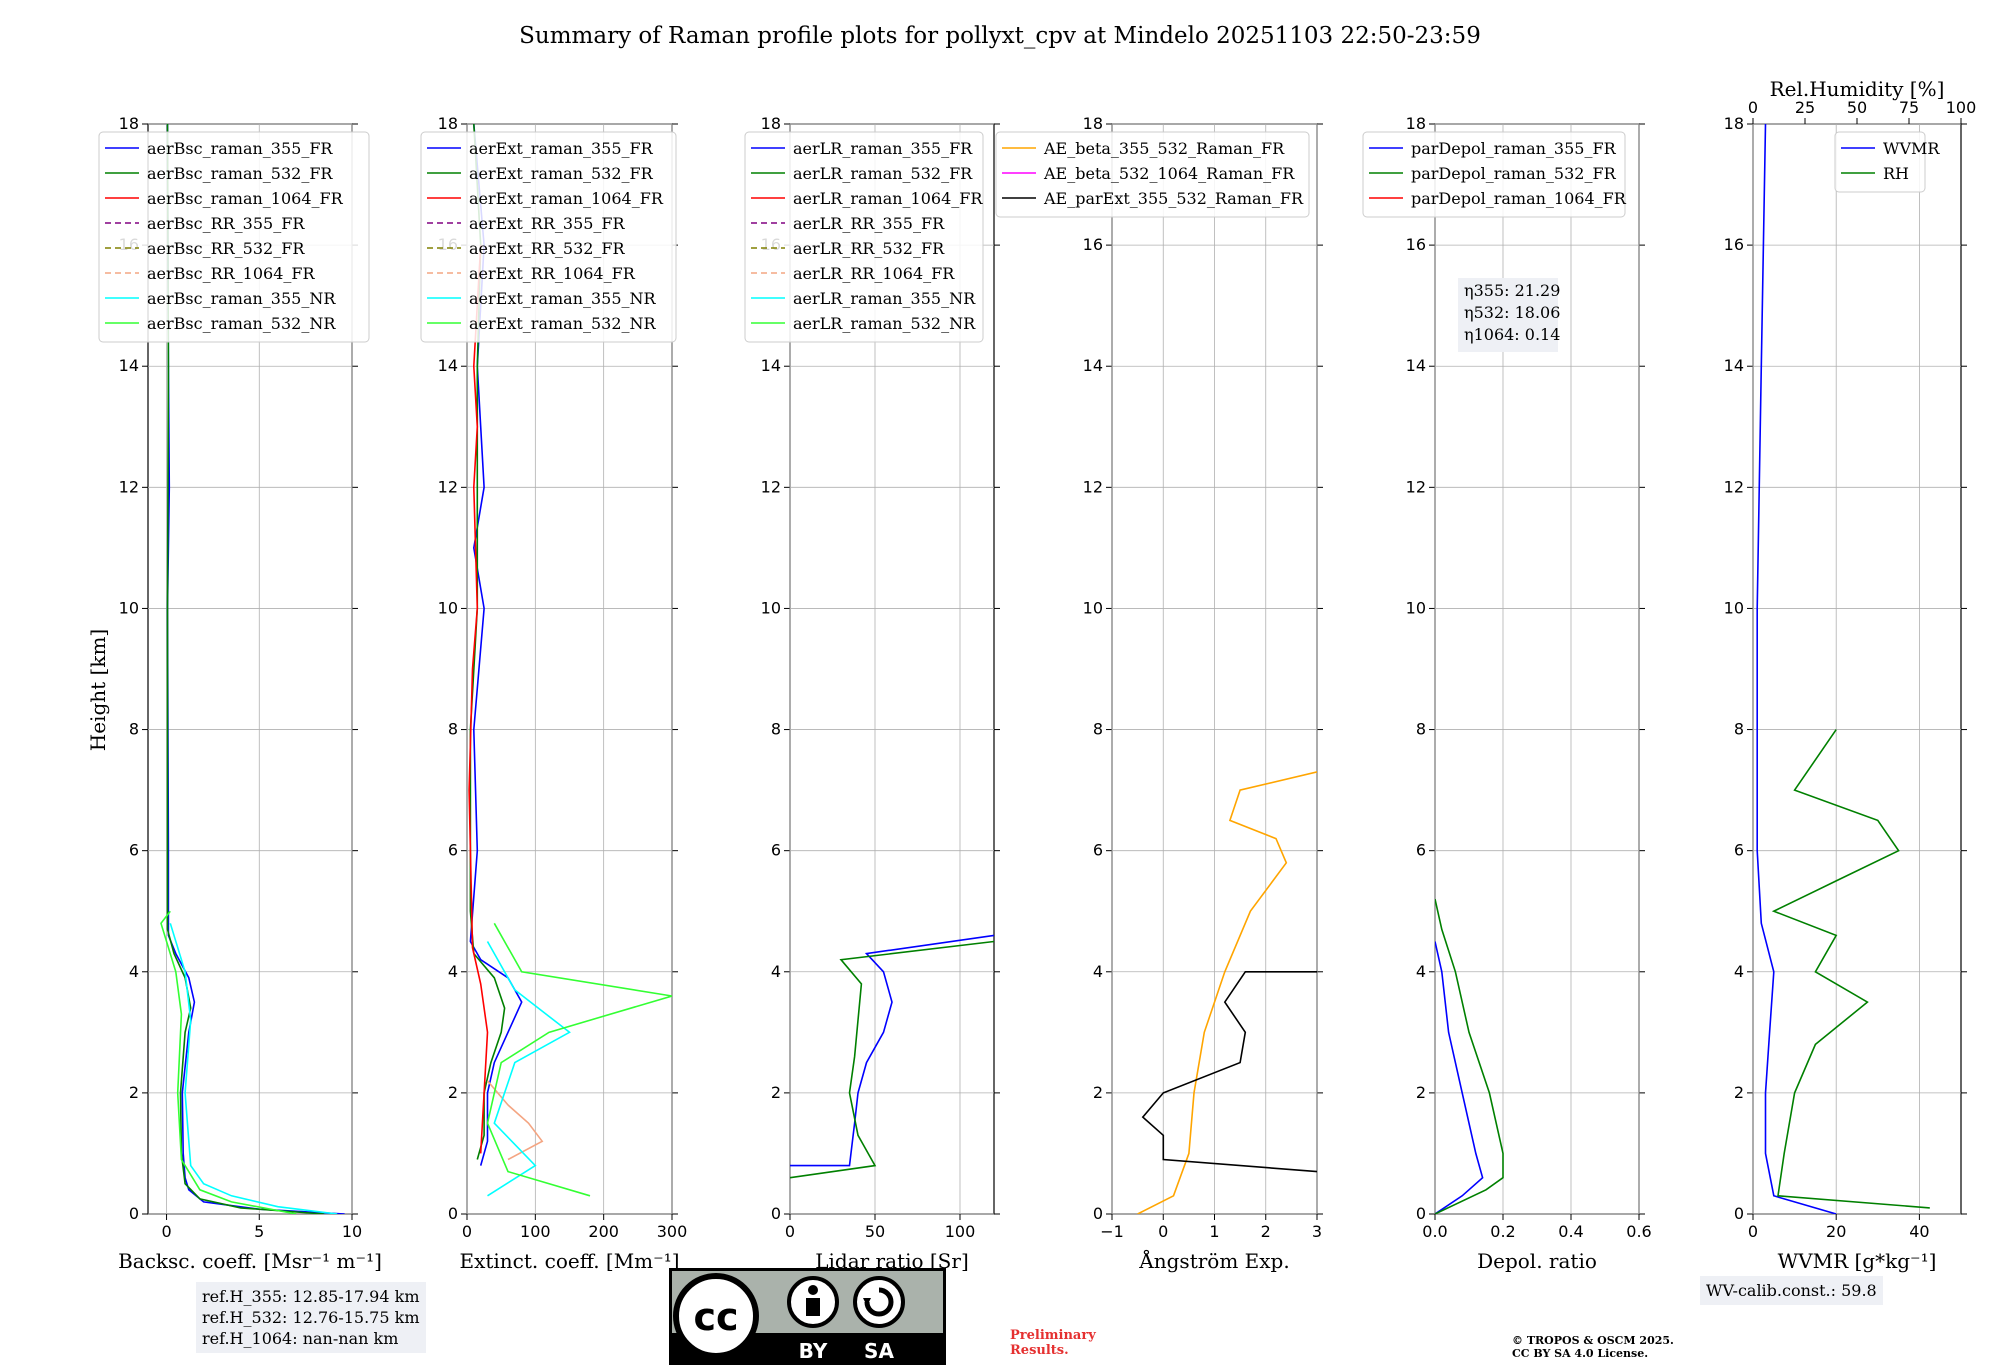 Image resolution: width=2000 pixels, height=1369 pixels. I want to click on wv-calib-const: WV-calib.const.: 59.8, so click(1791, 1290).